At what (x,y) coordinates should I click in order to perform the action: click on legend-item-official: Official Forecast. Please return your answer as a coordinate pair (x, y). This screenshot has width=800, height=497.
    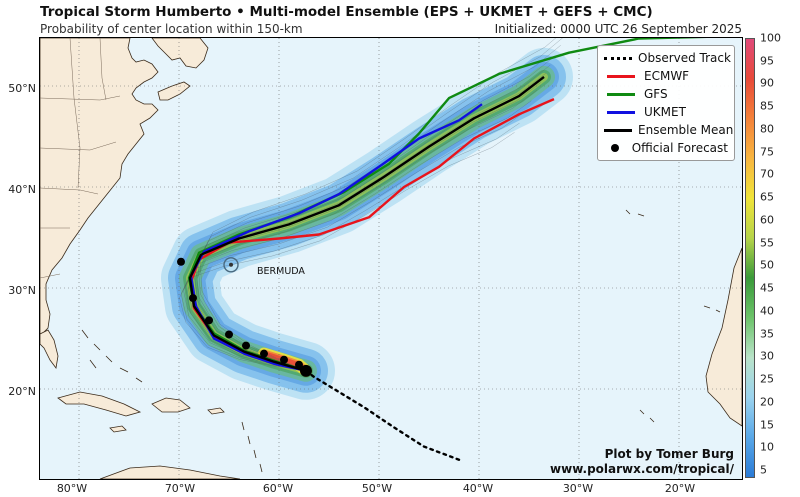
    Looking at the image, I should click on (666, 148).